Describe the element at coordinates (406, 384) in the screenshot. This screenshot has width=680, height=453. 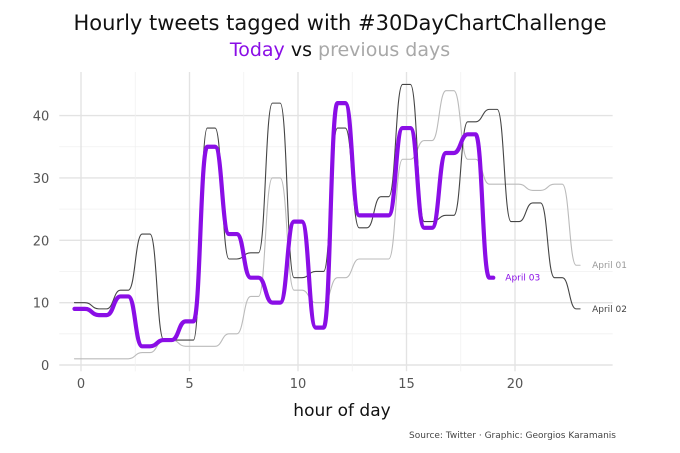
I see `x-tick-label: 15` at that location.